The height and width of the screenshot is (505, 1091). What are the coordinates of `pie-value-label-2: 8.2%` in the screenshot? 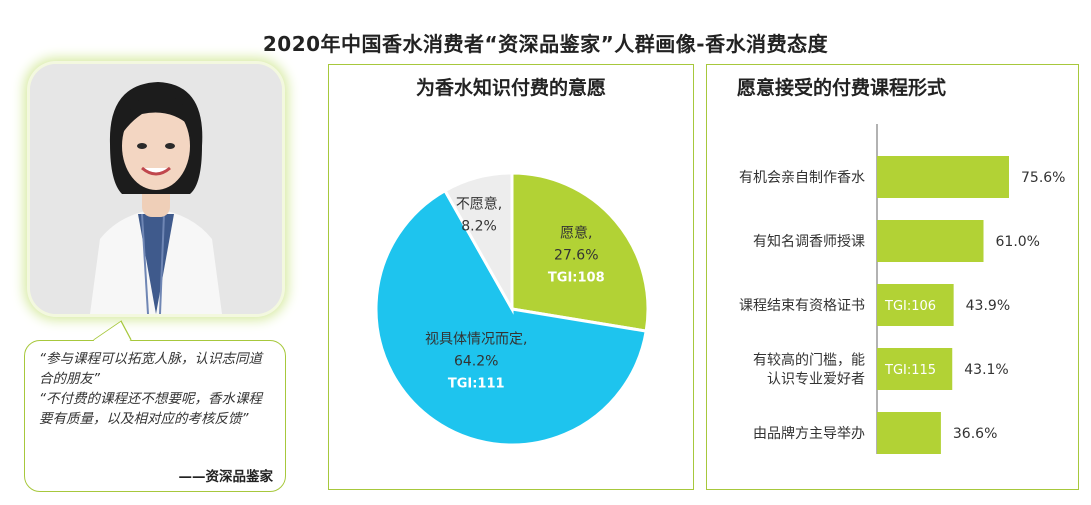 It's located at (479, 226).